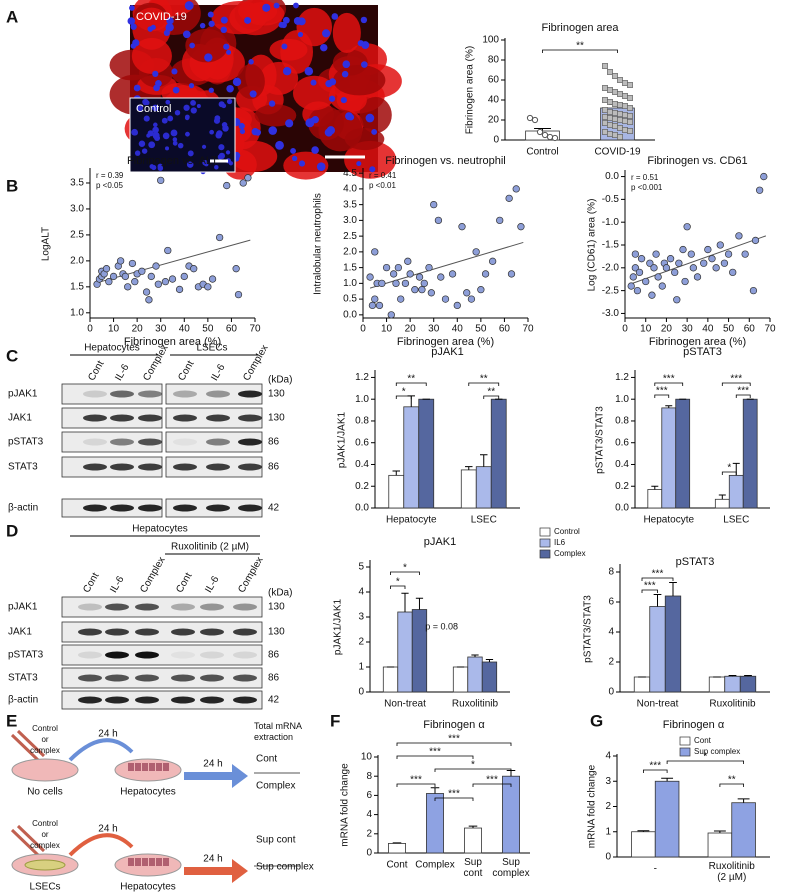 The image size is (787, 893). What do you see at coordinates (494, 80) in the screenshot?
I see `y-tick-label: 60` at bounding box center [494, 80].